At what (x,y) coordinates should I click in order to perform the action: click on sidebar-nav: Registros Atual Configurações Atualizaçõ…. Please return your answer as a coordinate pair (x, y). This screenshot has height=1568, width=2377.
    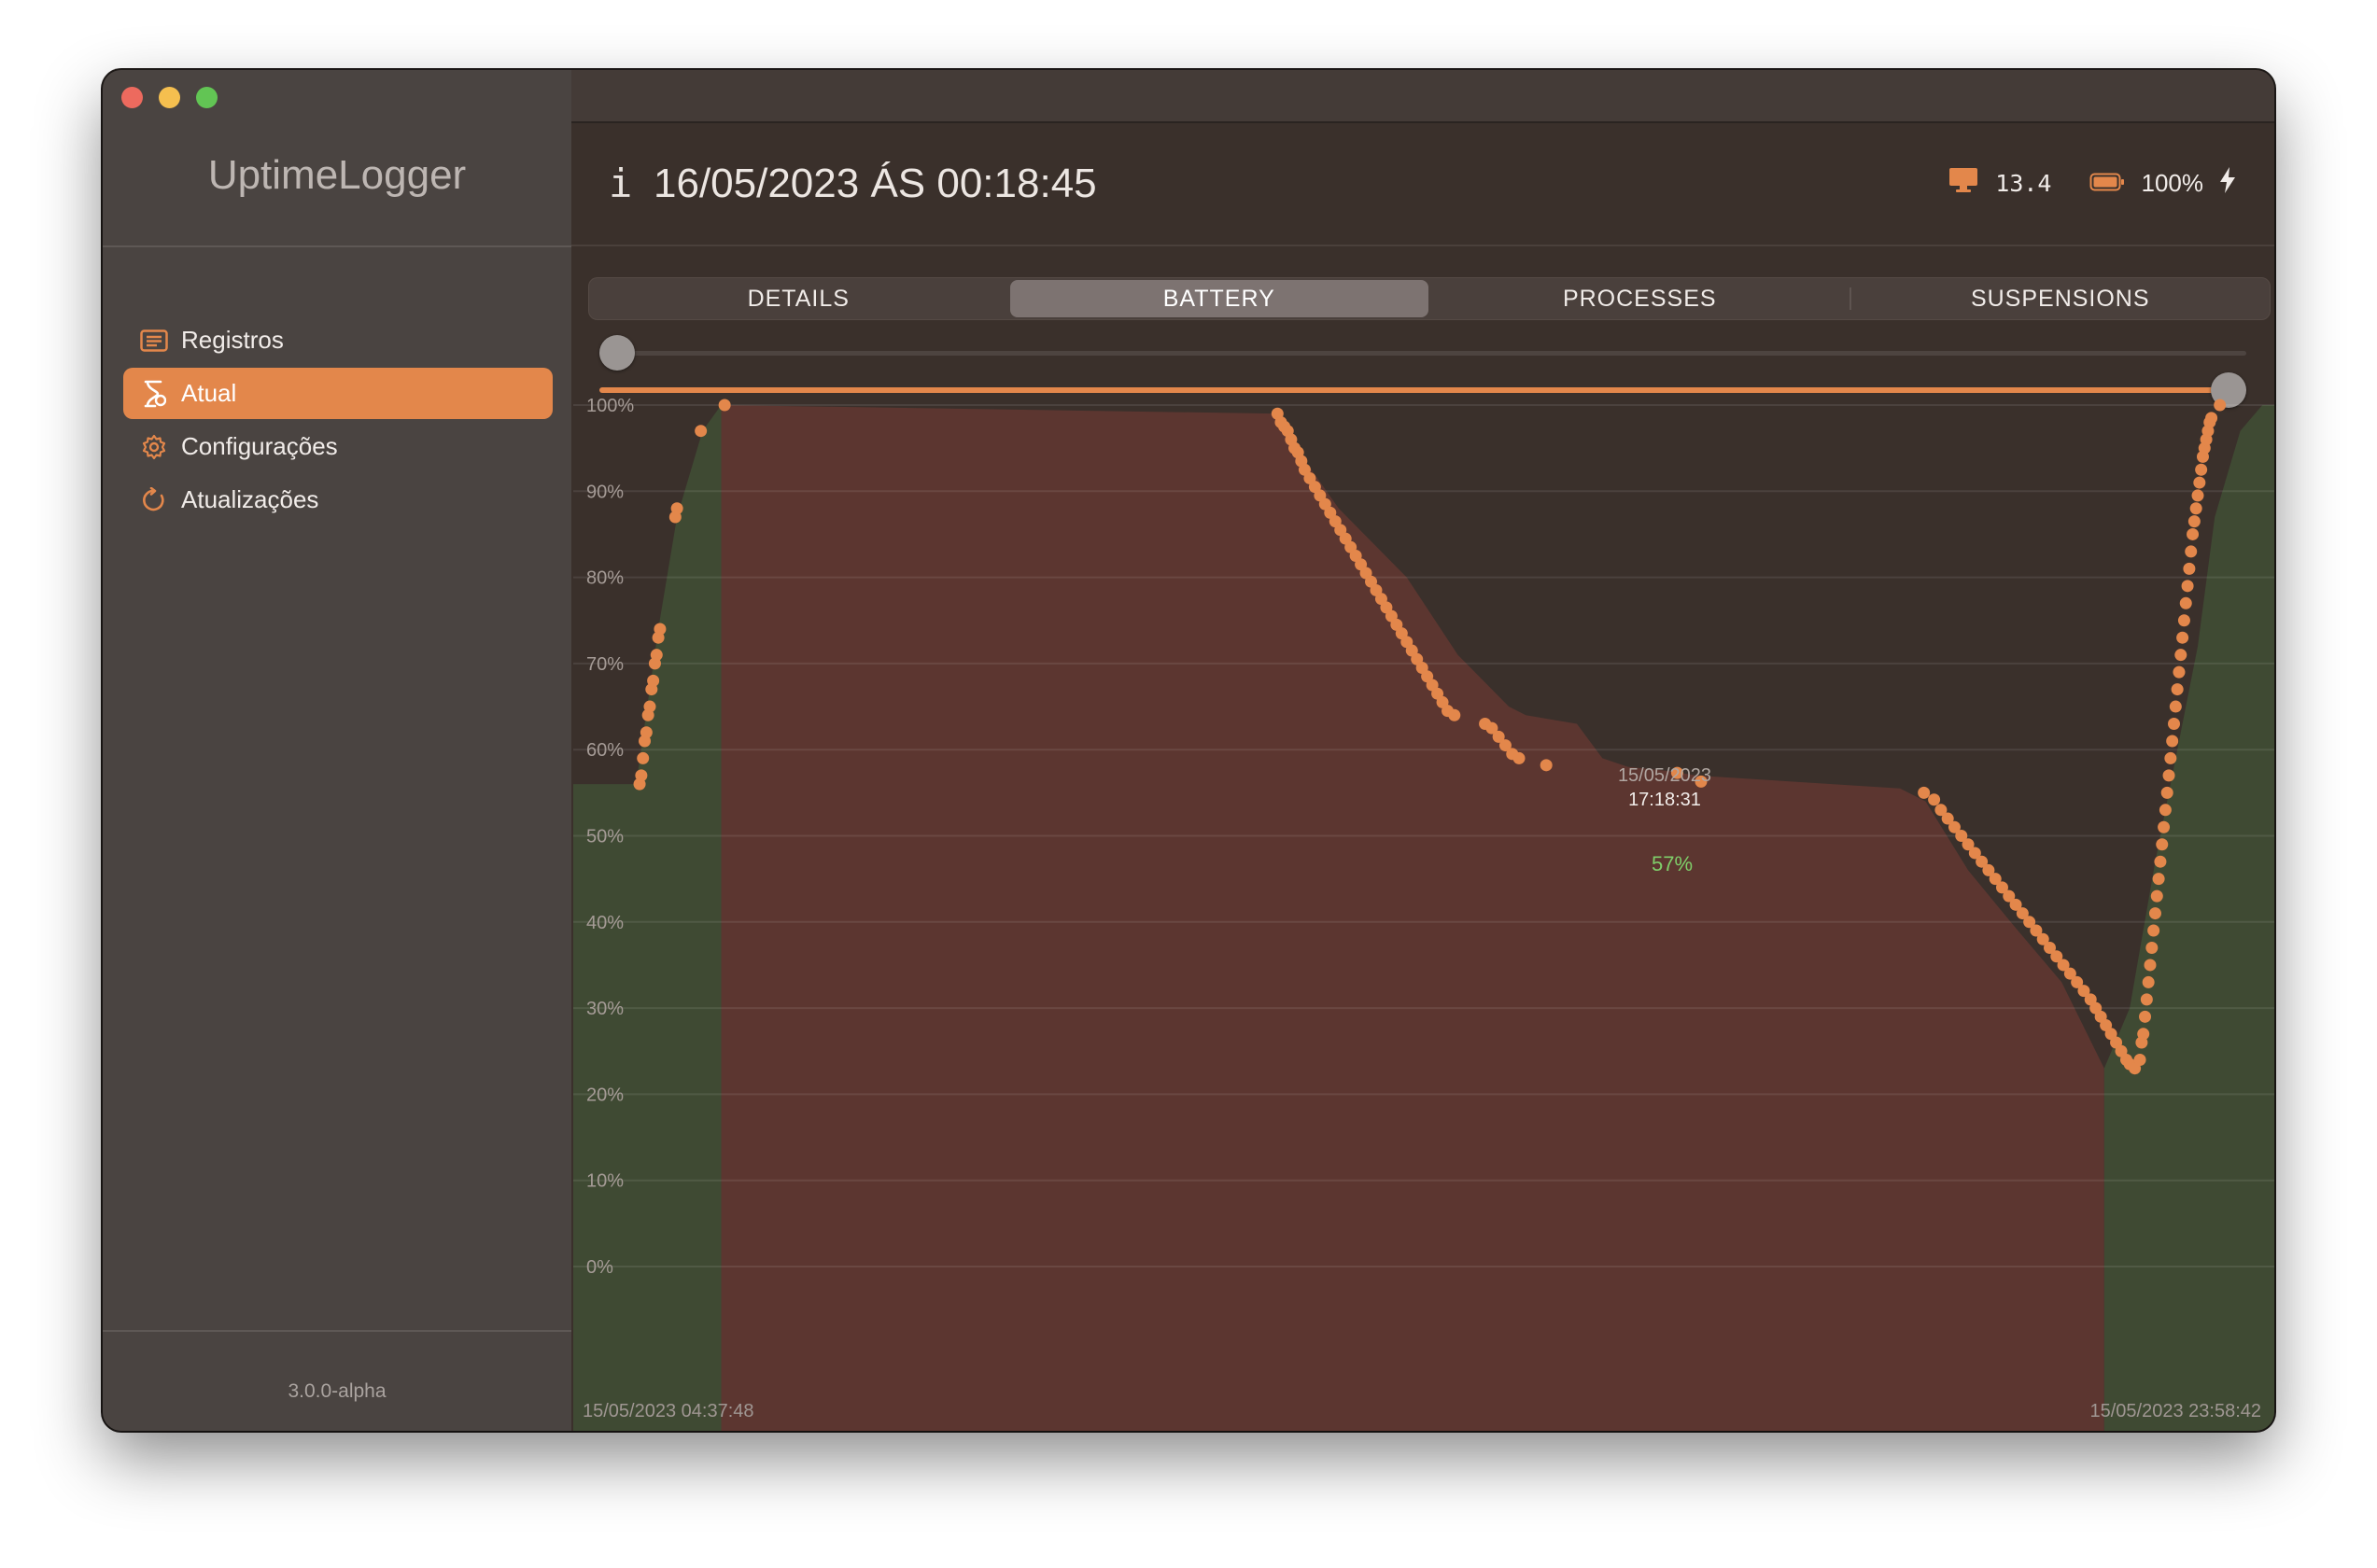
    Looking at the image, I should click on (338, 421).